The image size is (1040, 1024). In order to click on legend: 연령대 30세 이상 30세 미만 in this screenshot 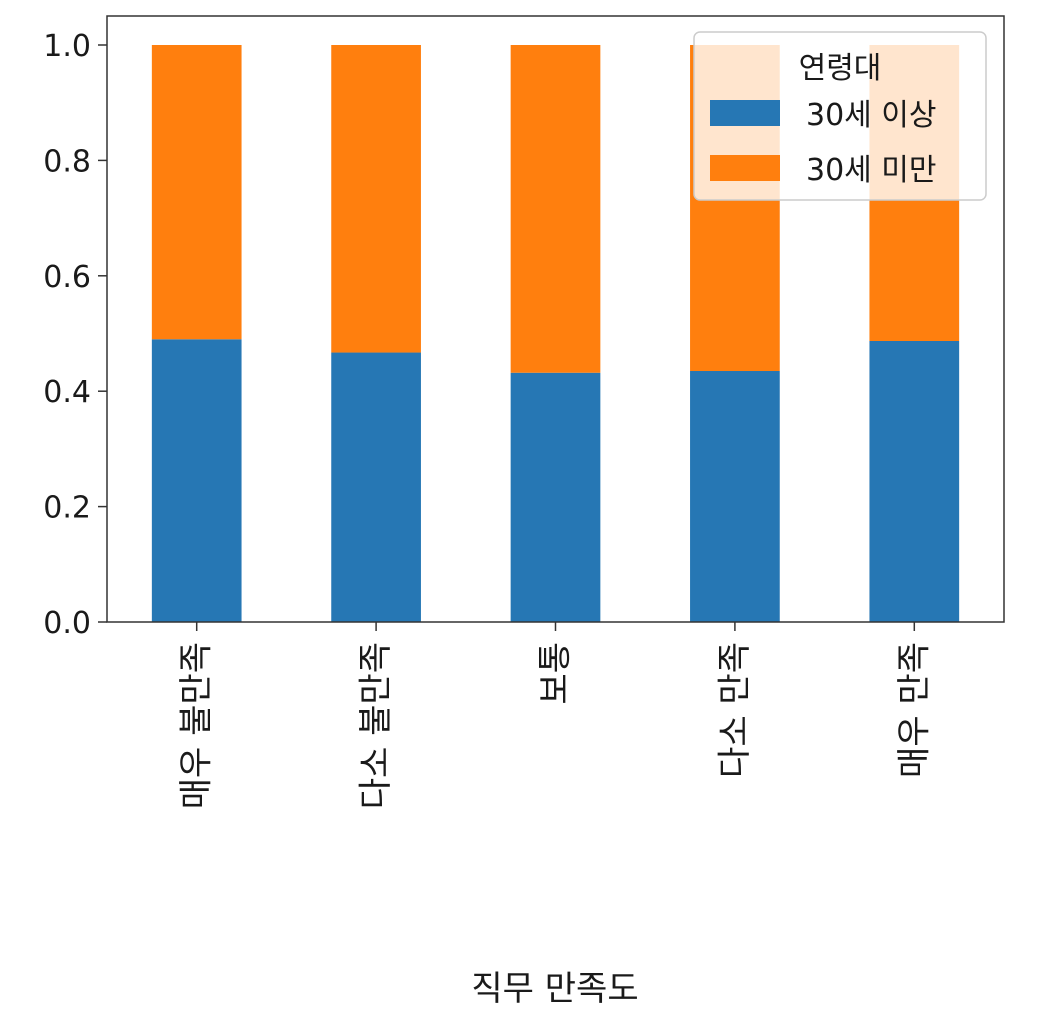, I will do `click(840, 116)`.